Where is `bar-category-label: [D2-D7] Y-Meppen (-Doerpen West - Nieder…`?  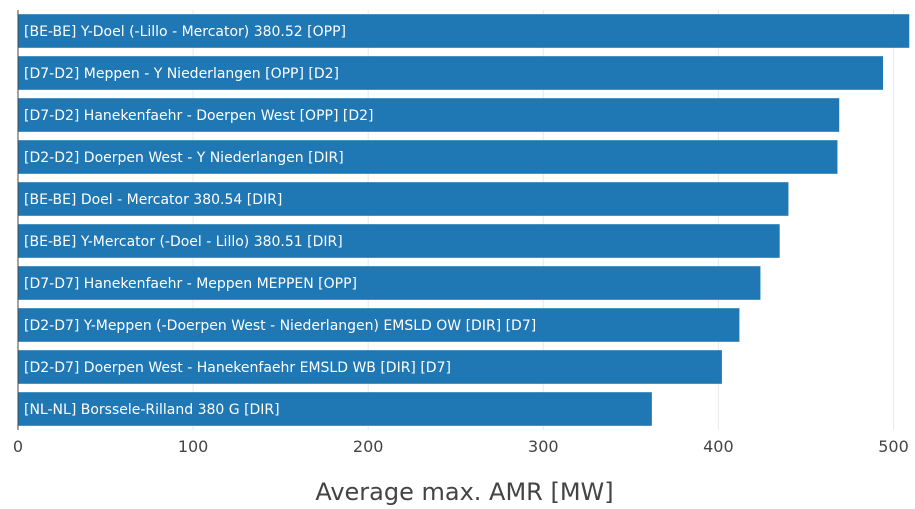
bar-category-label: [D2-D7] Y-Meppen (-Doerpen West - Nieder… is located at coordinates (280, 326).